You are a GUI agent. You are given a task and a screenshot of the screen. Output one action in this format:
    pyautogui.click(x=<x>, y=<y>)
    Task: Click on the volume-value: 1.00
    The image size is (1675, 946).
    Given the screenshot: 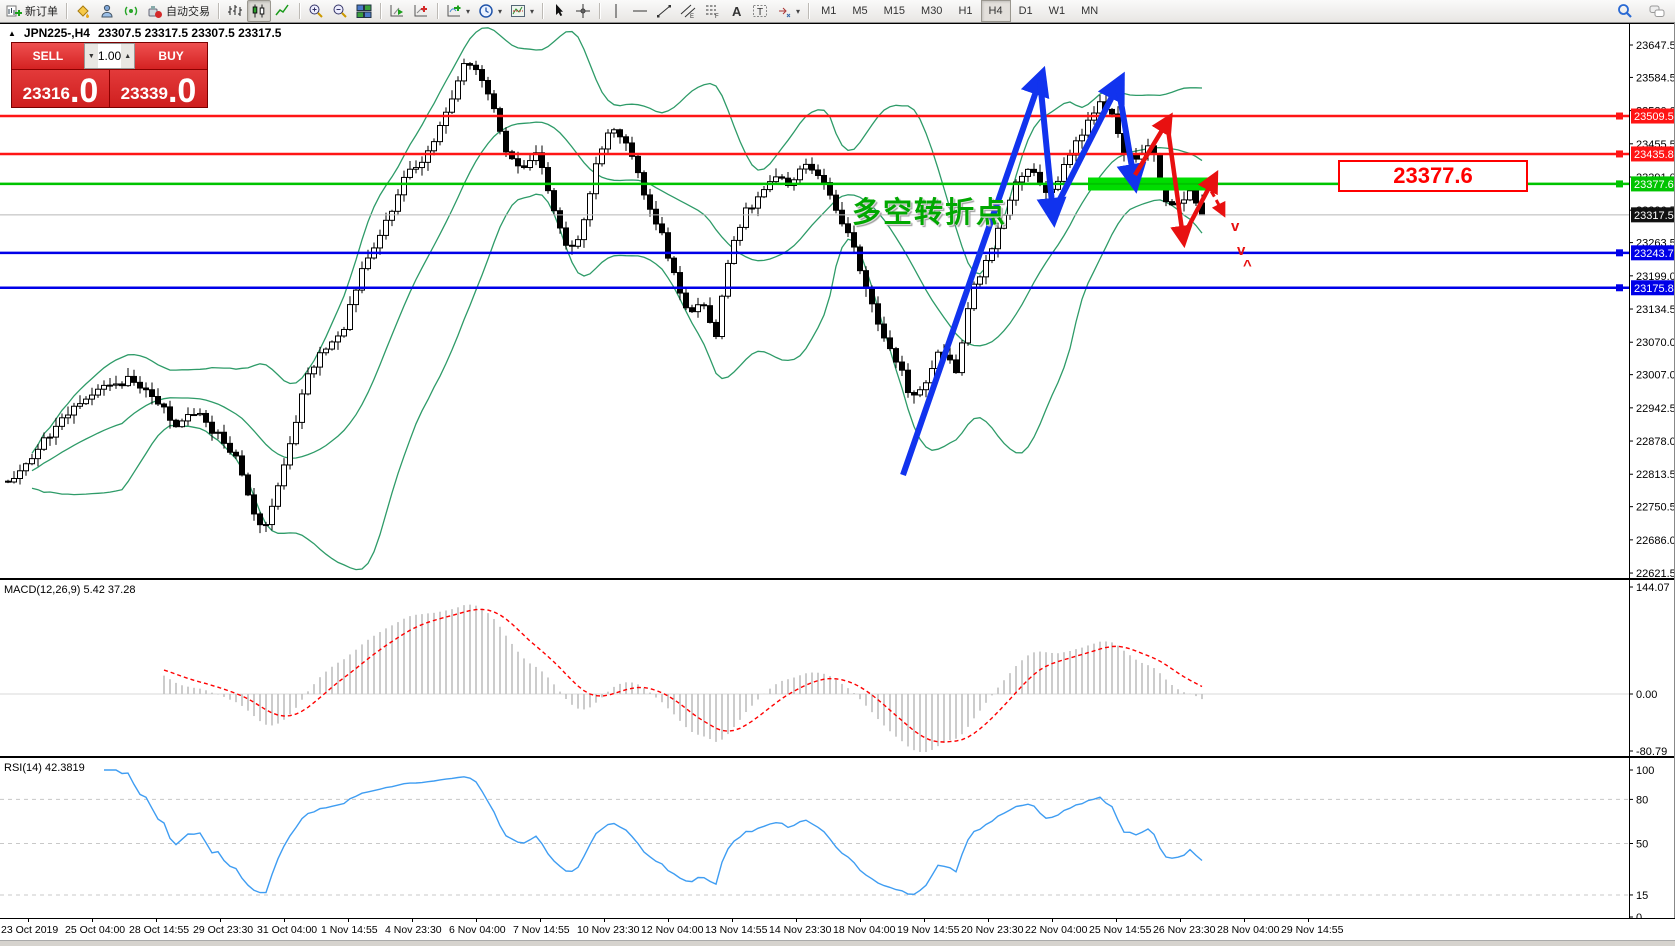 What is the action you would take?
    pyautogui.click(x=109, y=56)
    